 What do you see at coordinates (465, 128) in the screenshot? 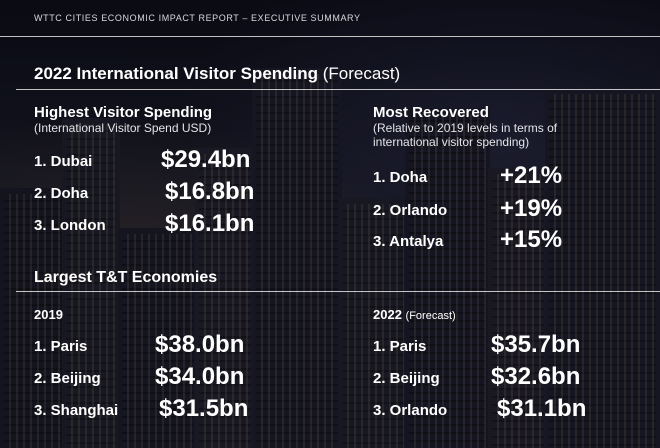
I see `most-recovered-subtitle-1: (Relative to 2019 levels in terms of` at bounding box center [465, 128].